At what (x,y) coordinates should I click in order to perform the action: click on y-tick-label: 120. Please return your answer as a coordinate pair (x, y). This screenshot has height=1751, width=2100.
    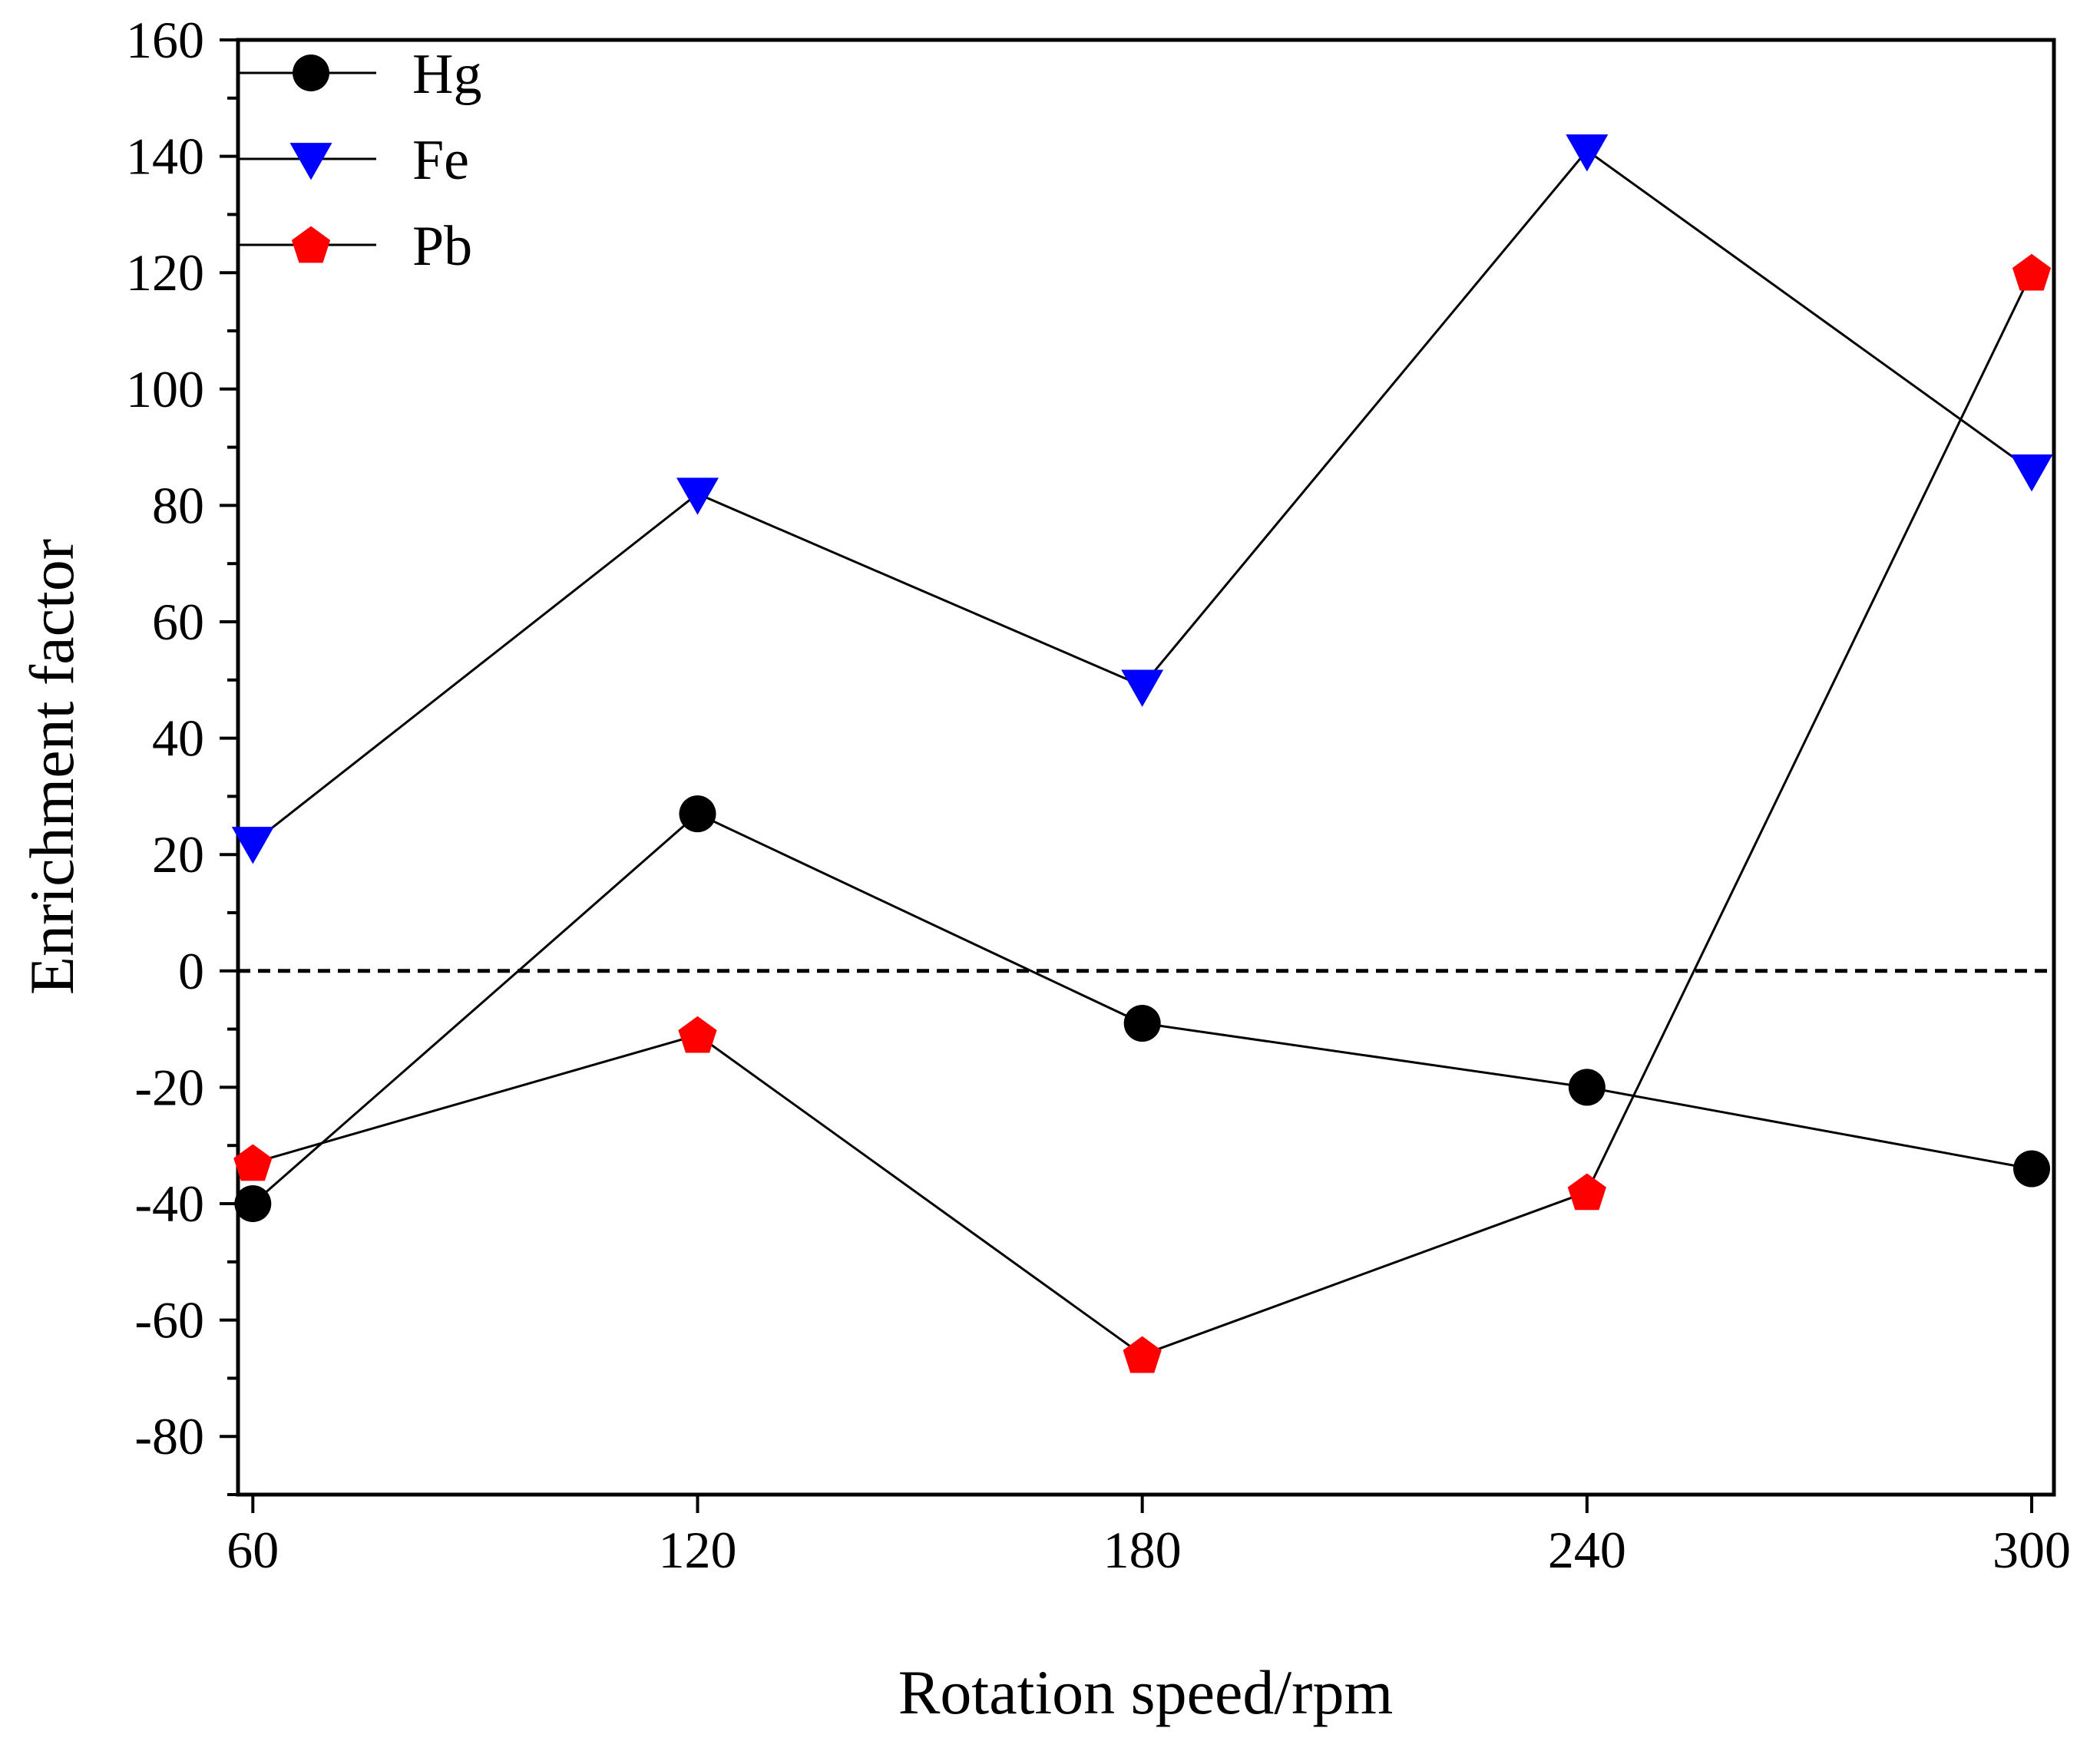
    Looking at the image, I should click on (165, 272).